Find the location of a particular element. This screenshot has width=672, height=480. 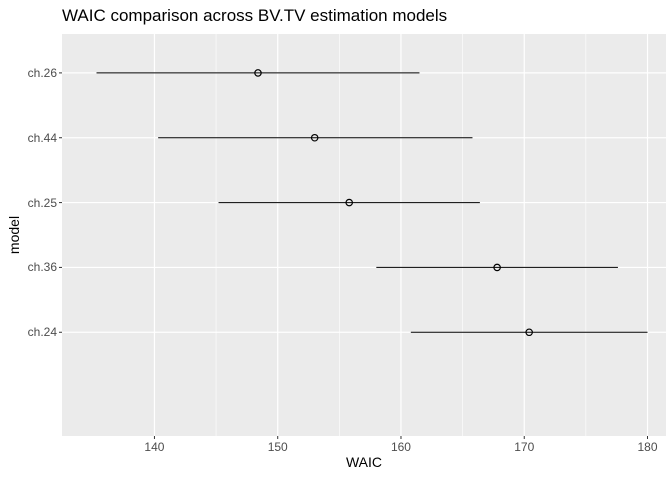

x-tick-label: 140 is located at coordinates (154, 447).